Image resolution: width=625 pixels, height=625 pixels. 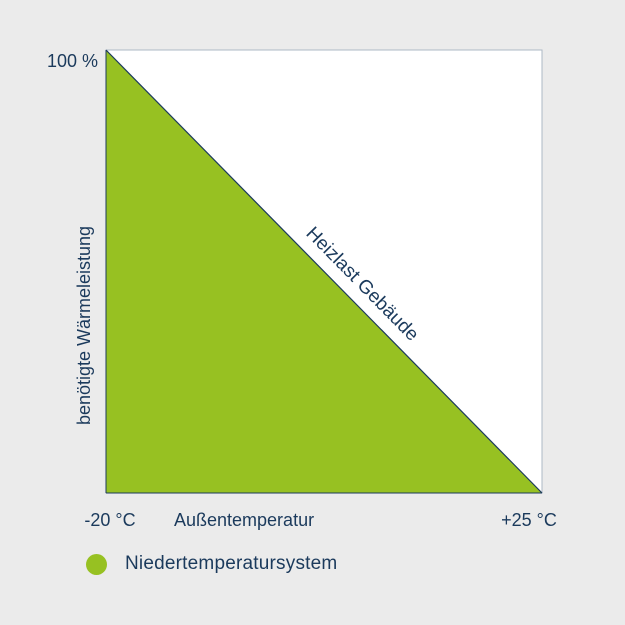 I want to click on x-tick-label-max: +25 °C, so click(x=529, y=520).